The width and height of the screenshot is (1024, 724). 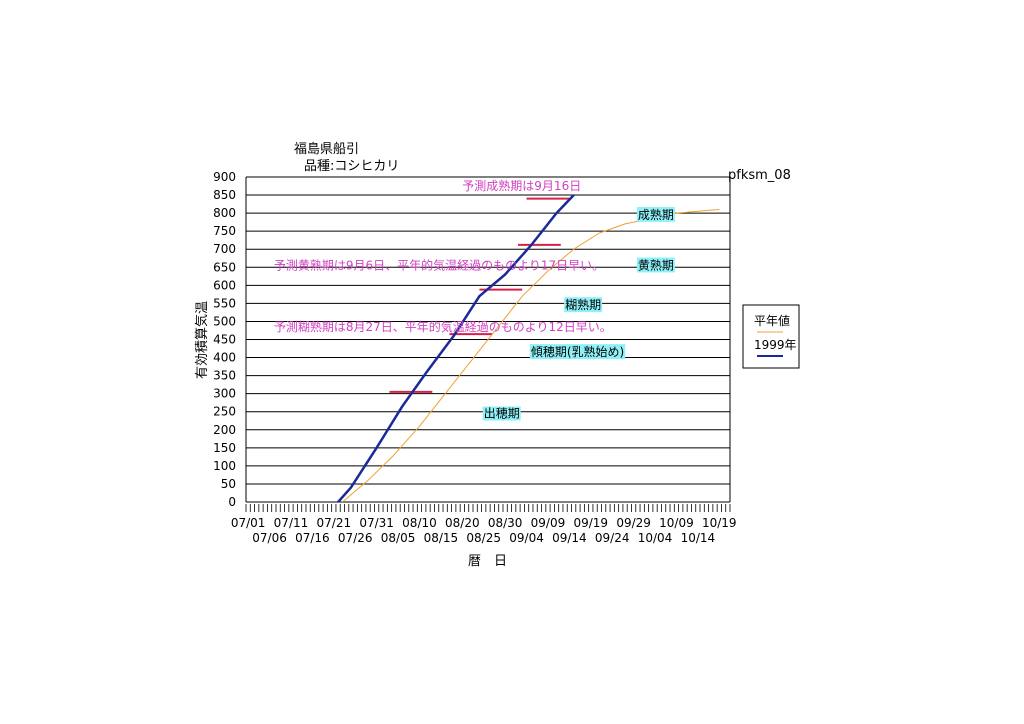 What do you see at coordinates (633, 523) in the screenshot?
I see `x-tick-label: 09/29` at bounding box center [633, 523].